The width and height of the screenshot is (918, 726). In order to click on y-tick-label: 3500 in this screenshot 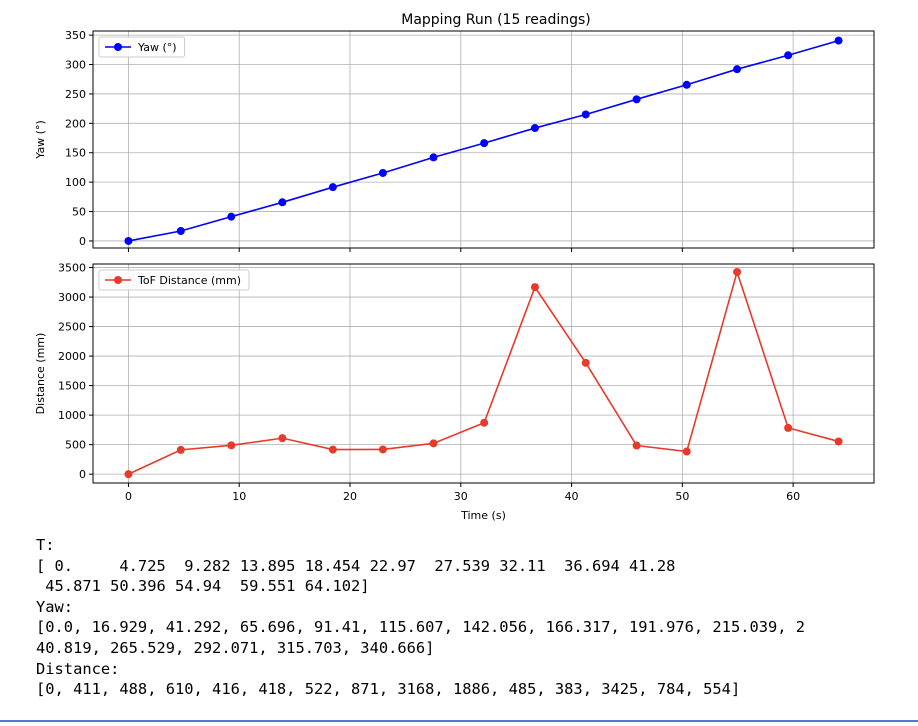, I will do `click(72, 268)`.